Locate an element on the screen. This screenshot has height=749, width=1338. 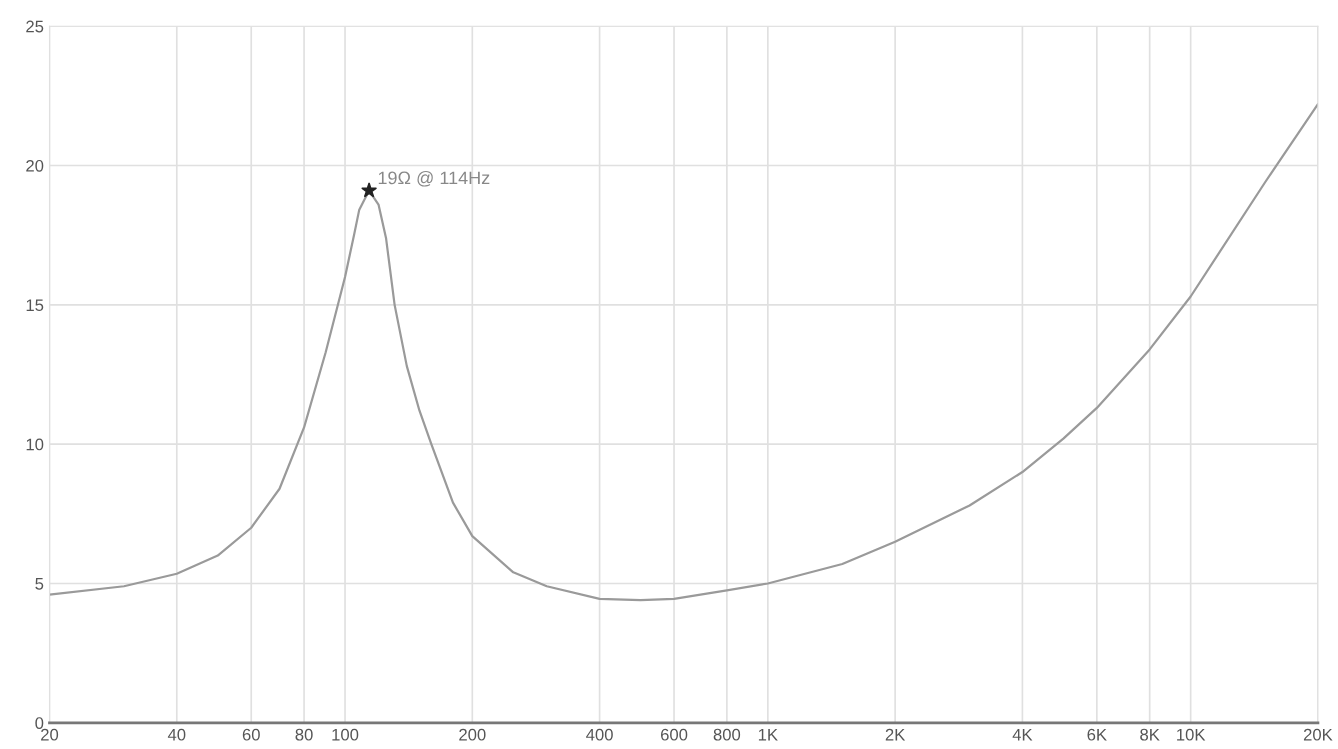
x-tick-label: 8K is located at coordinates (1150, 734).